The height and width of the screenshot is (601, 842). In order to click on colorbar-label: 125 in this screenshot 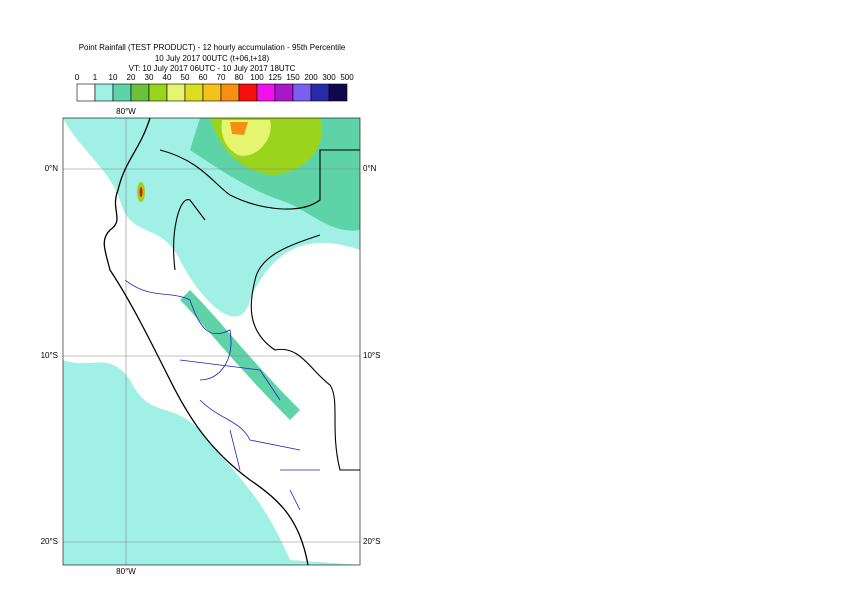, I will do `click(275, 77)`.